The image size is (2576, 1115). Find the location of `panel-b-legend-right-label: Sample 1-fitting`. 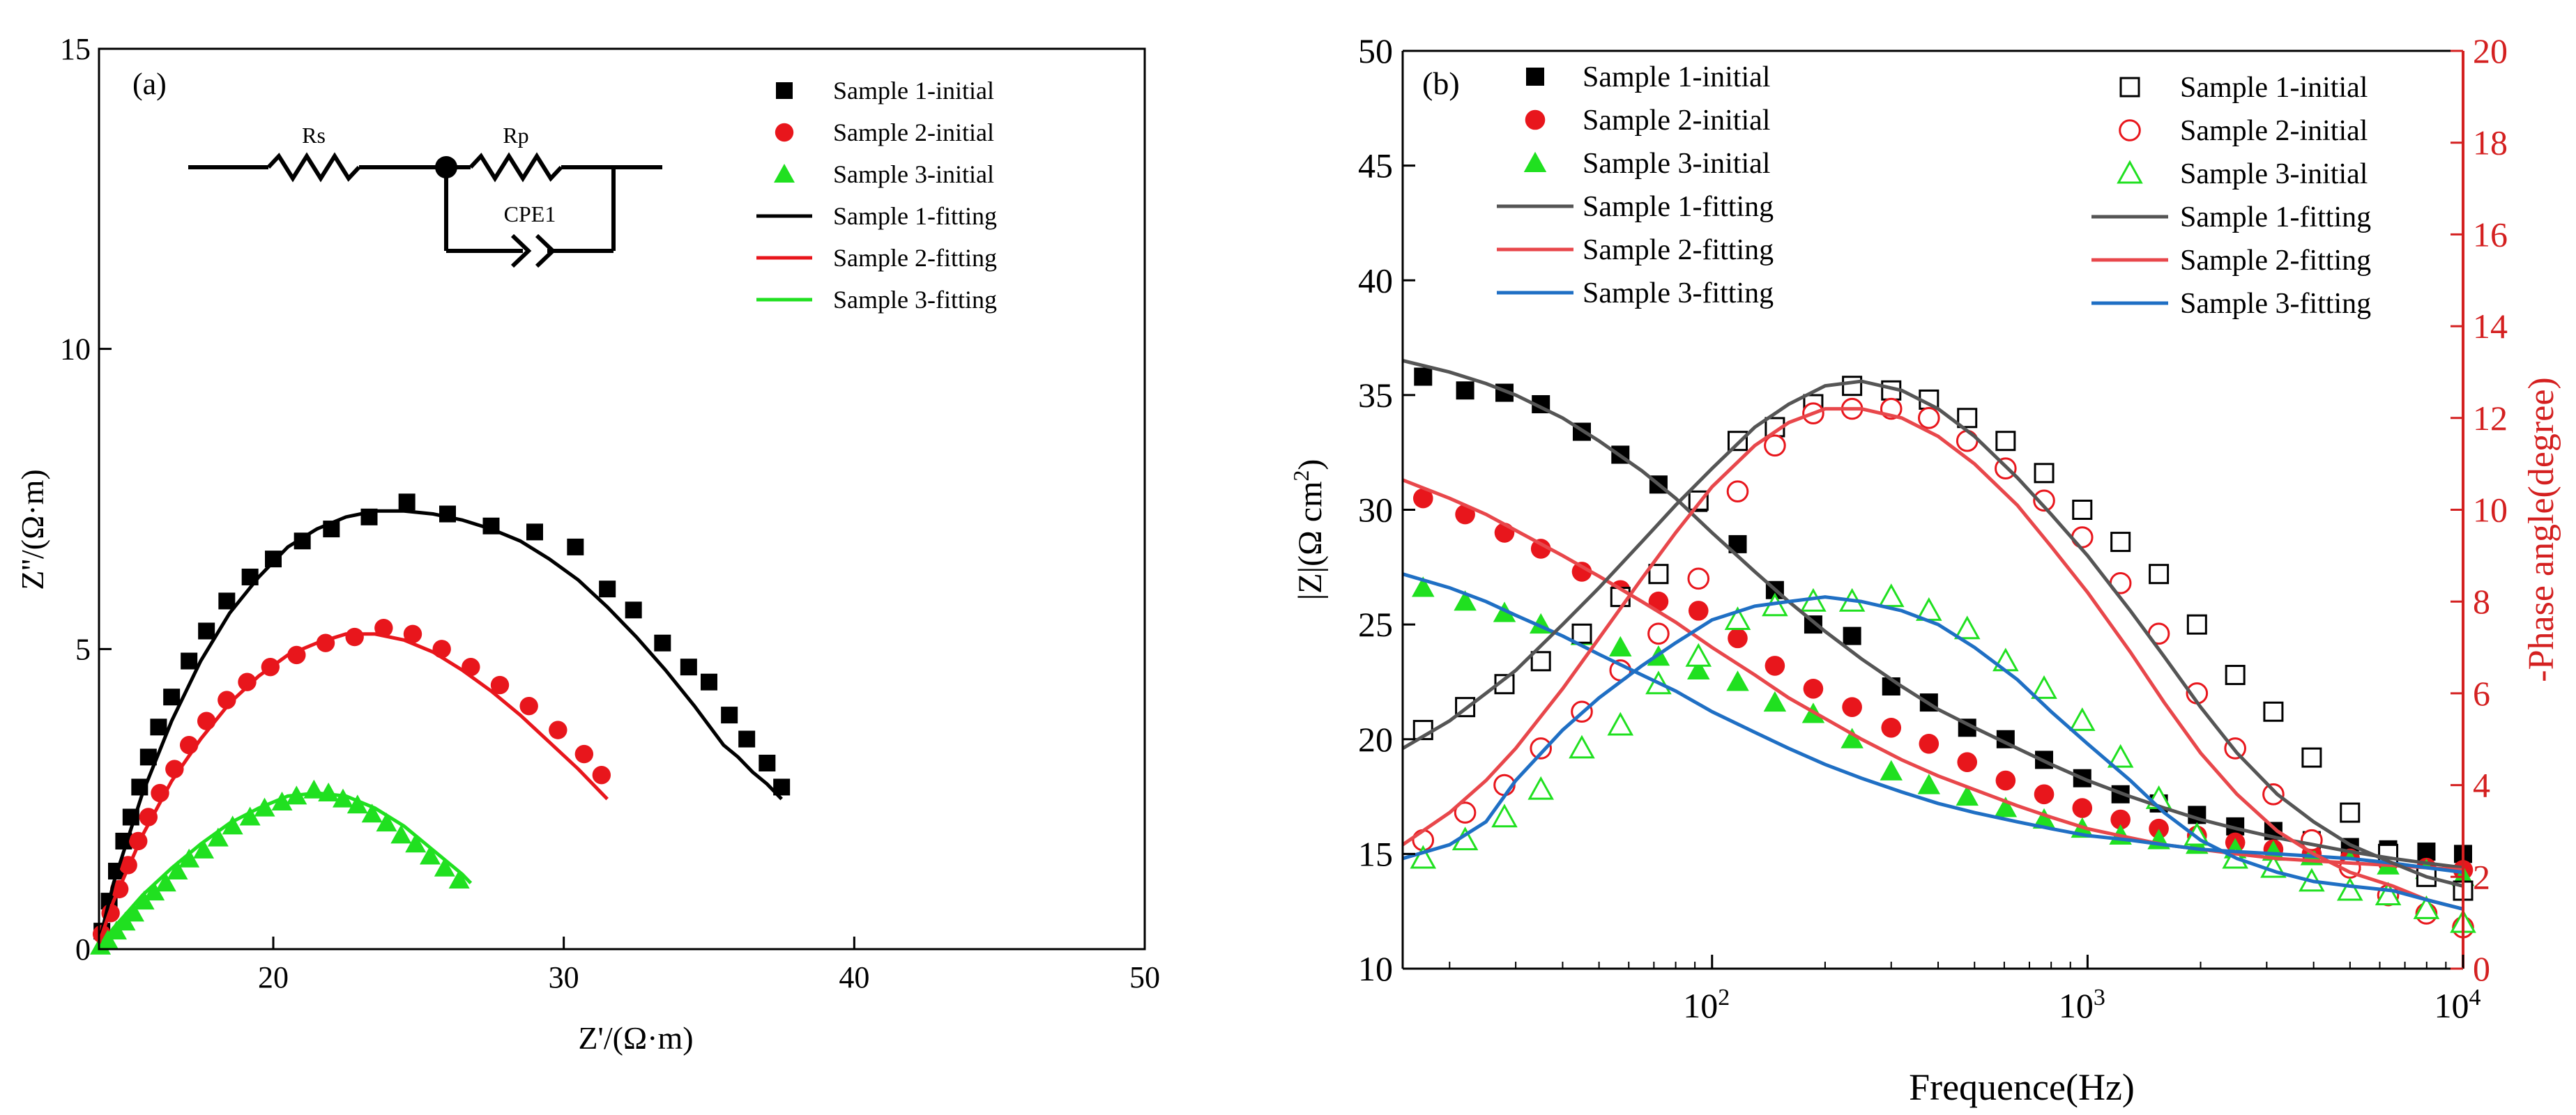

panel-b-legend-right-label: Sample 1-fitting is located at coordinates (2275, 217).